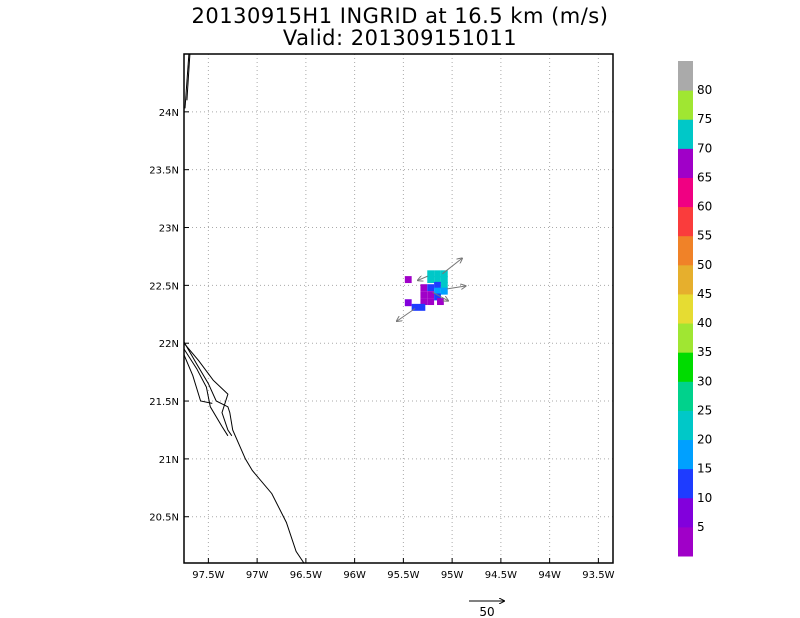 Image resolution: width=800 pixels, height=618 pixels. I want to click on tick-label-lat: 23.5N, so click(164, 171).